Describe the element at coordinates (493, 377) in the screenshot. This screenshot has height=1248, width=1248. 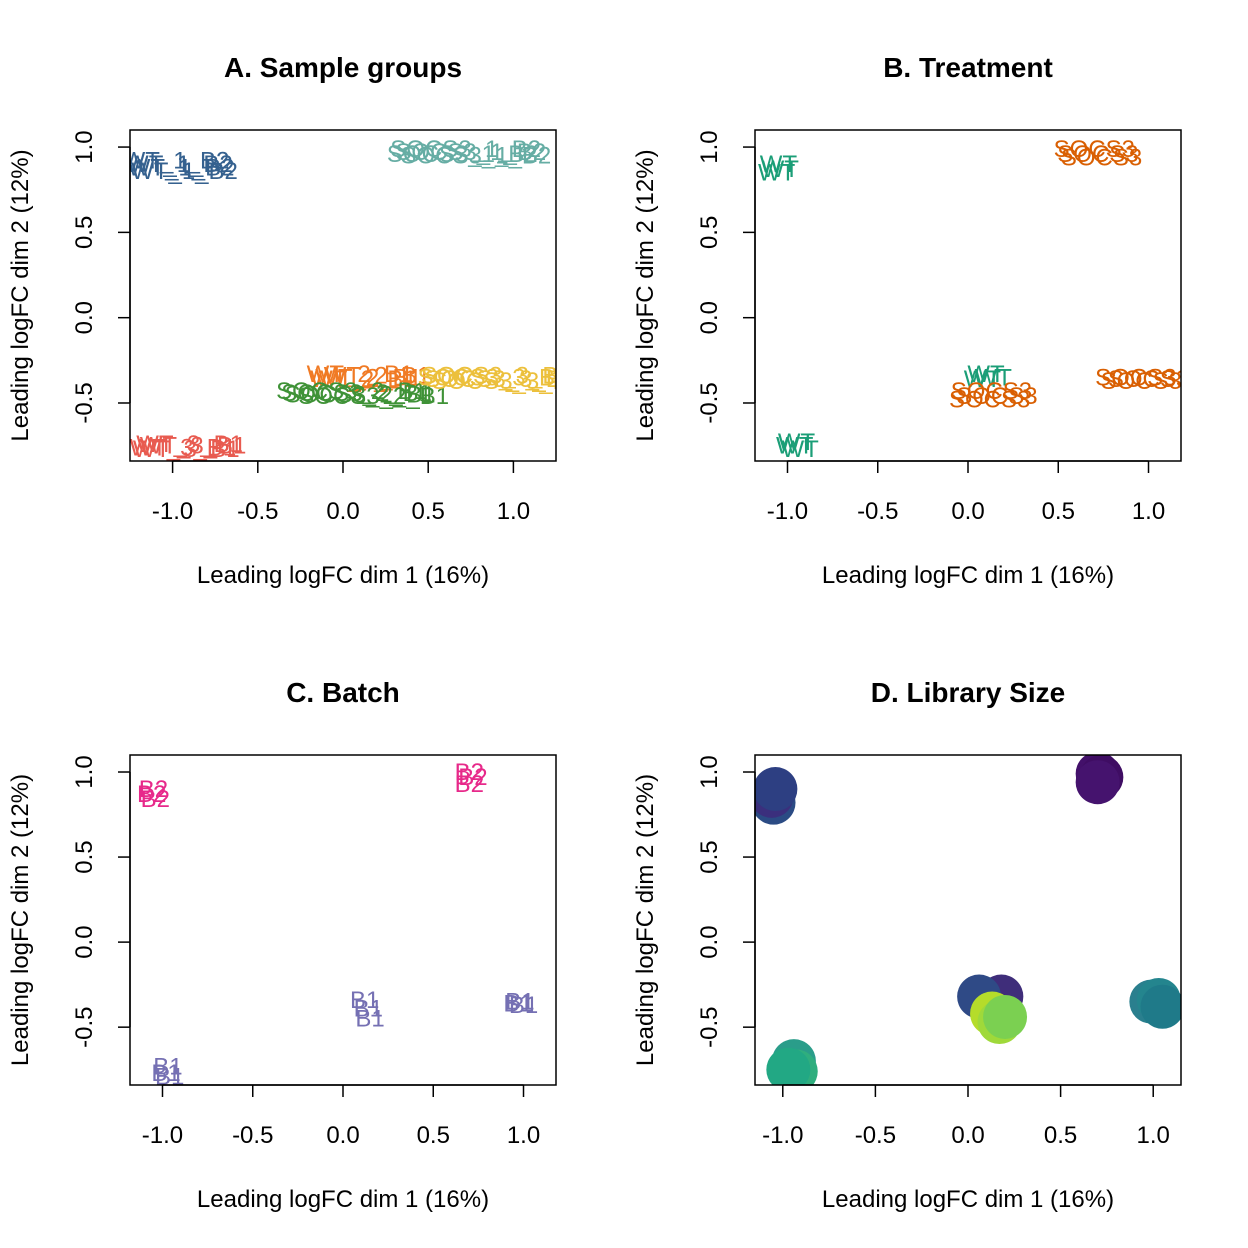
I see `data-point-label: SOCS3_3_B1` at that location.